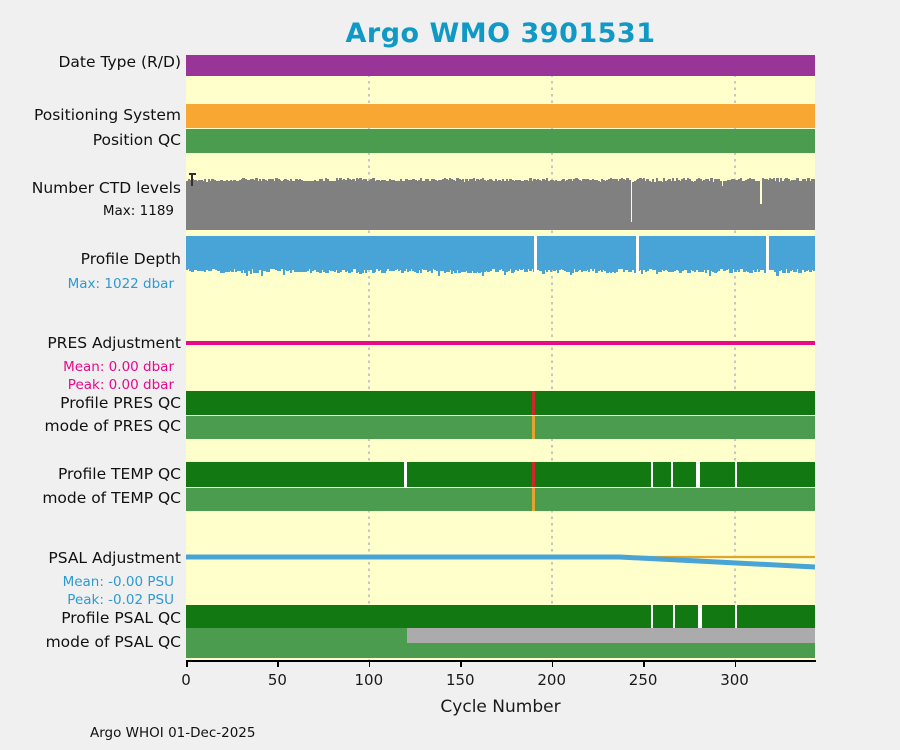  What do you see at coordinates (114, 558) in the screenshot?
I see `label-psal-adjustment: PSAL Adjustment` at bounding box center [114, 558].